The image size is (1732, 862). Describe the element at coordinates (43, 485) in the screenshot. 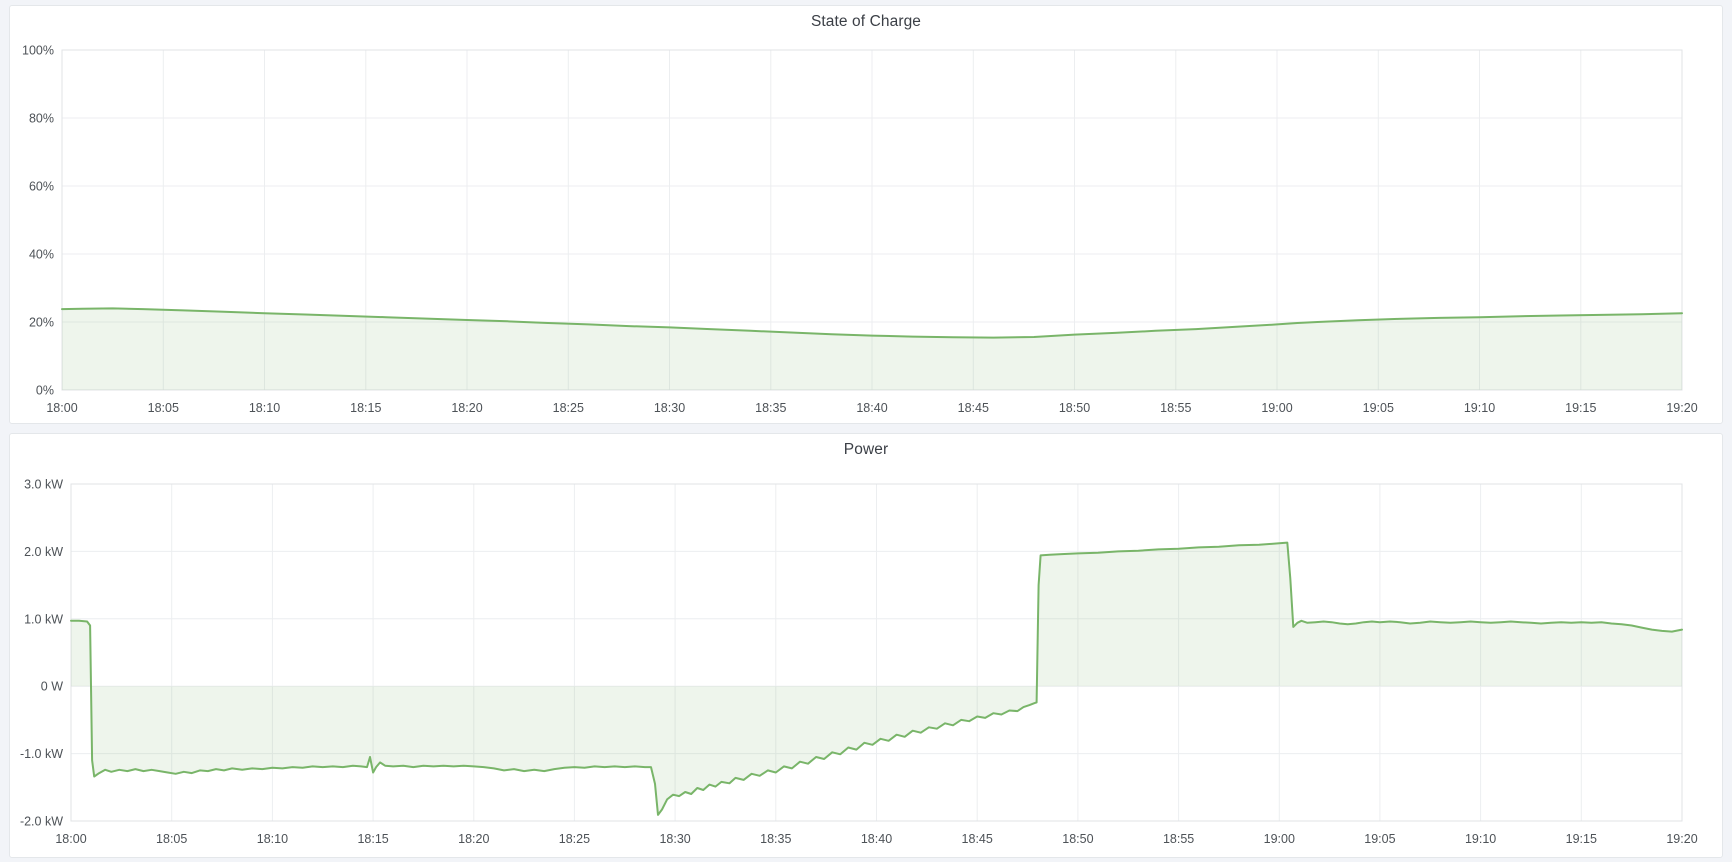

I see `y-tick-label: 3.0 kW` at that location.